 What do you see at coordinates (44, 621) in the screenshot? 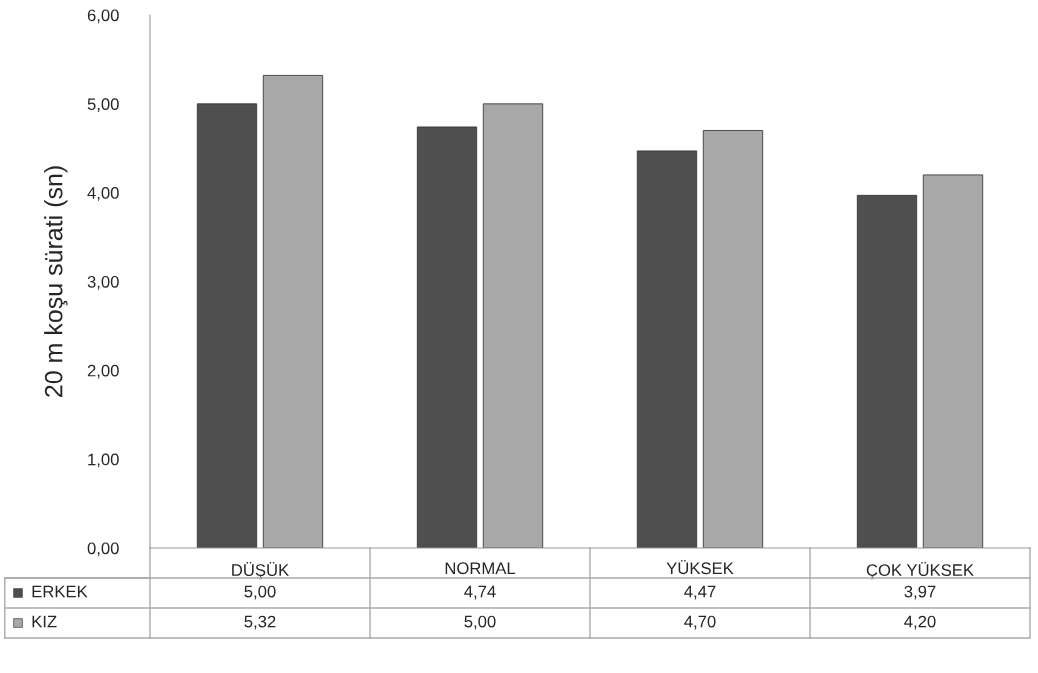
I see `legend-label: KIZ` at bounding box center [44, 621].